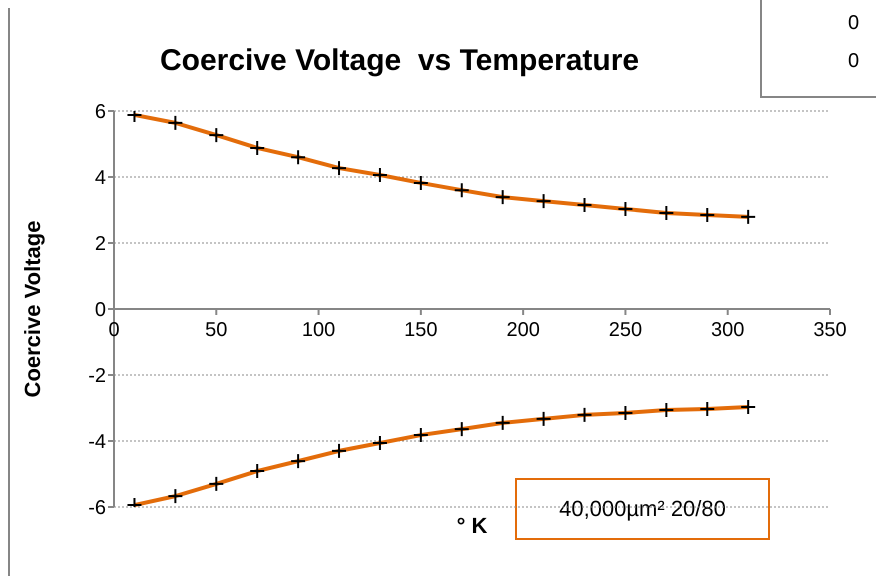 The height and width of the screenshot is (576, 876). I want to click on y-axis-title: Coercive Voltage, so click(32, 309).